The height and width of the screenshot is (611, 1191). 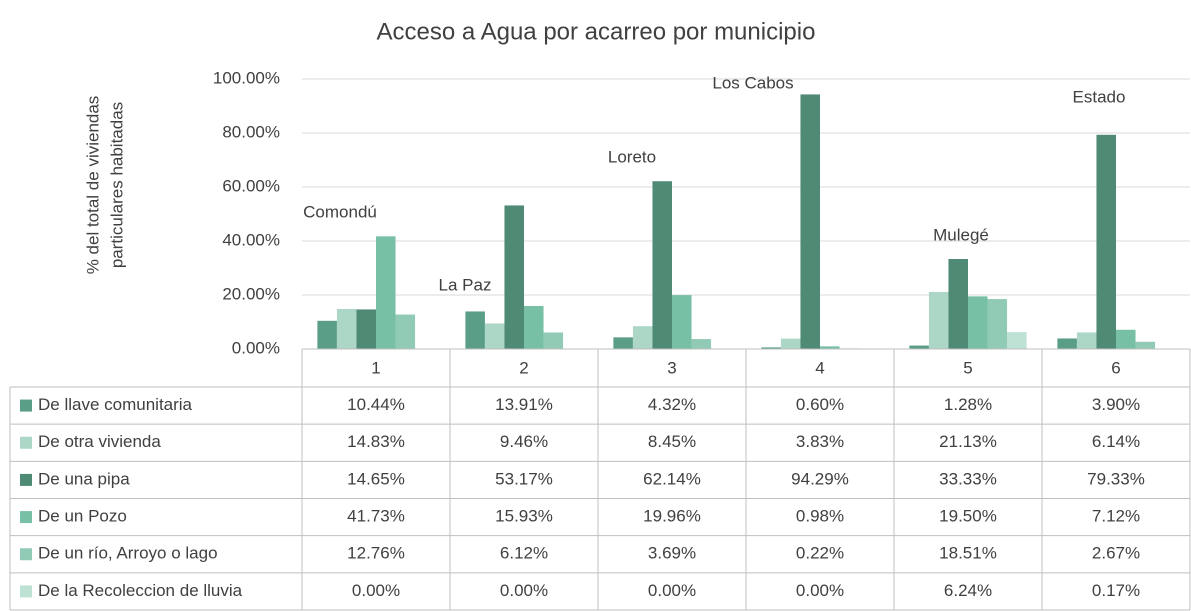 I want to click on value-label: 0.98%, so click(x=820, y=516).